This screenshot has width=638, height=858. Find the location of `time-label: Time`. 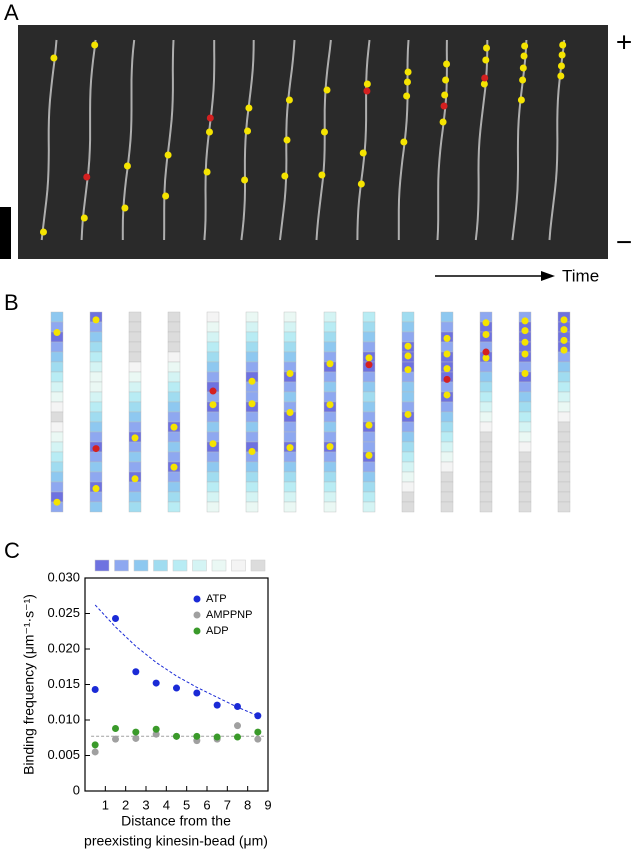

time-label: Time is located at coordinates (580, 275).